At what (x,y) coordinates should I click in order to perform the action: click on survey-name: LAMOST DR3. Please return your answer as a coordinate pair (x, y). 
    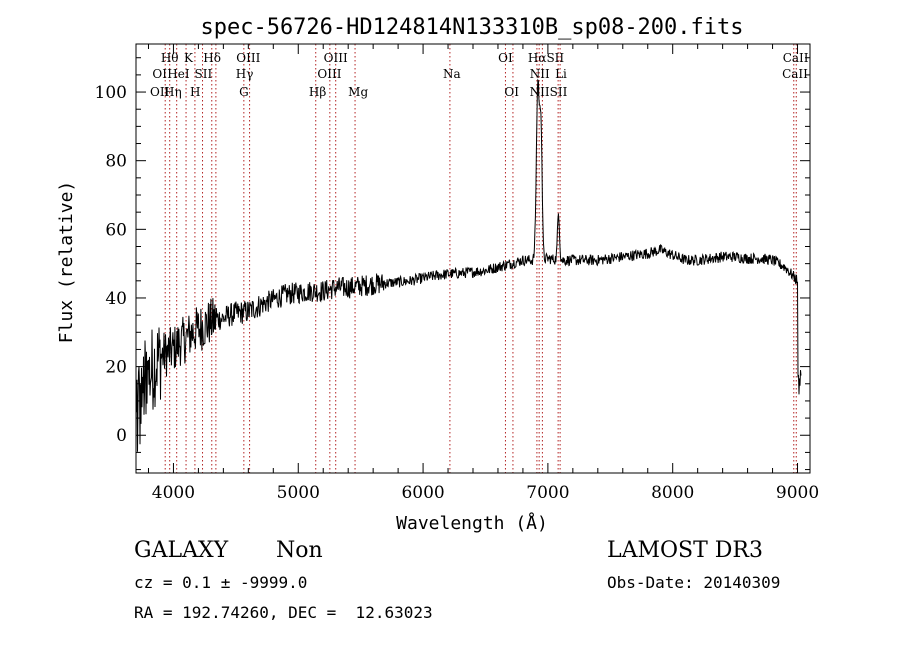
    Looking at the image, I should click on (685, 550).